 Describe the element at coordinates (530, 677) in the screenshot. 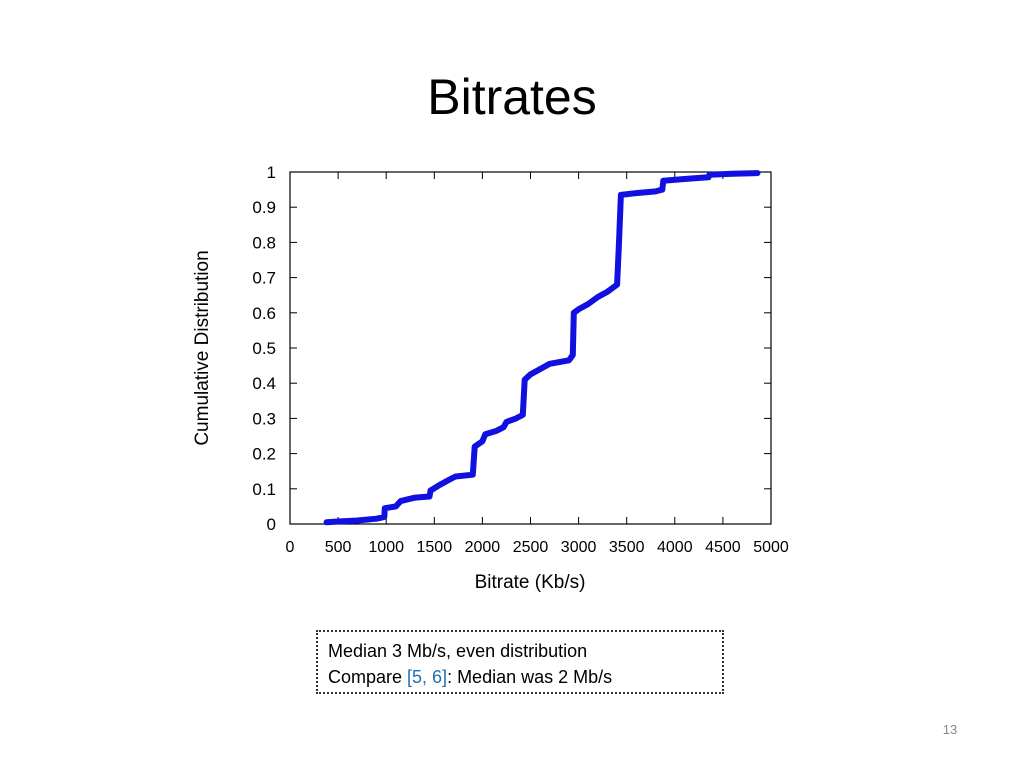

I see `note-line-2-after: : Median was 2 Mb/s` at that location.